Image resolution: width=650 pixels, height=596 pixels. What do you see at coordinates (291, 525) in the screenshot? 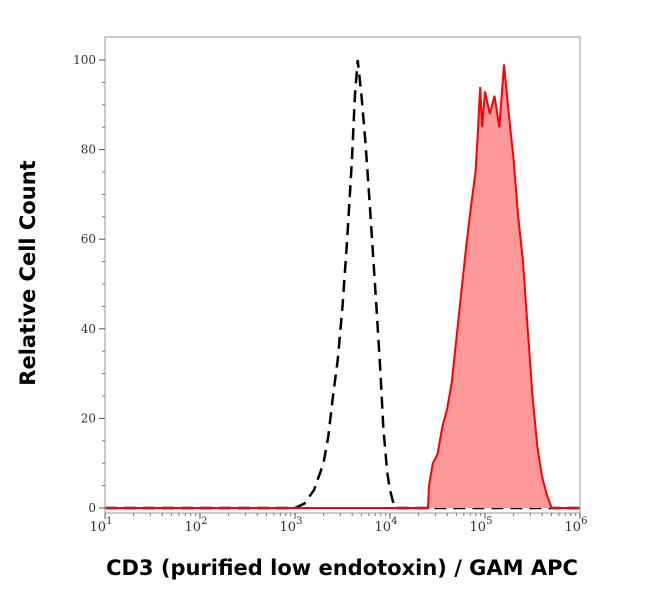
I see `x-tick-label: 10³` at bounding box center [291, 525].